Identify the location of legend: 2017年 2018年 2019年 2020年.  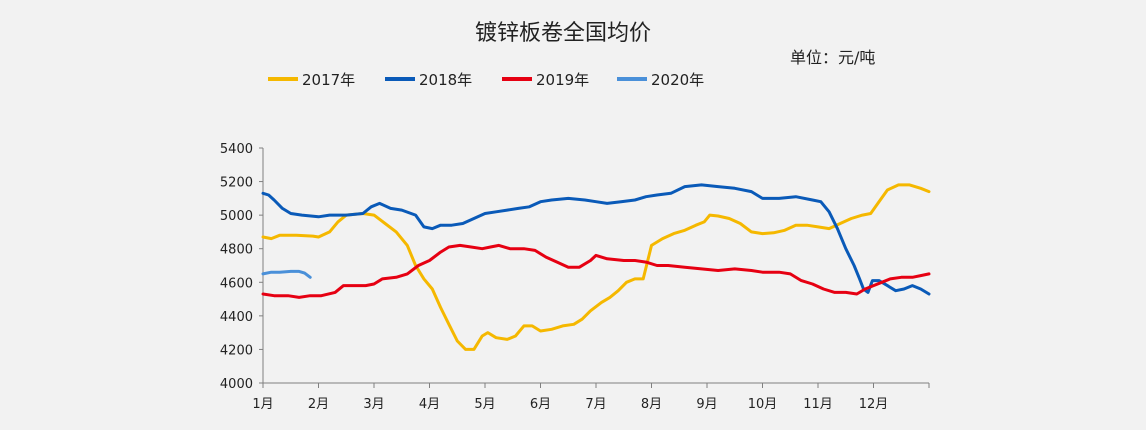
(486, 80).